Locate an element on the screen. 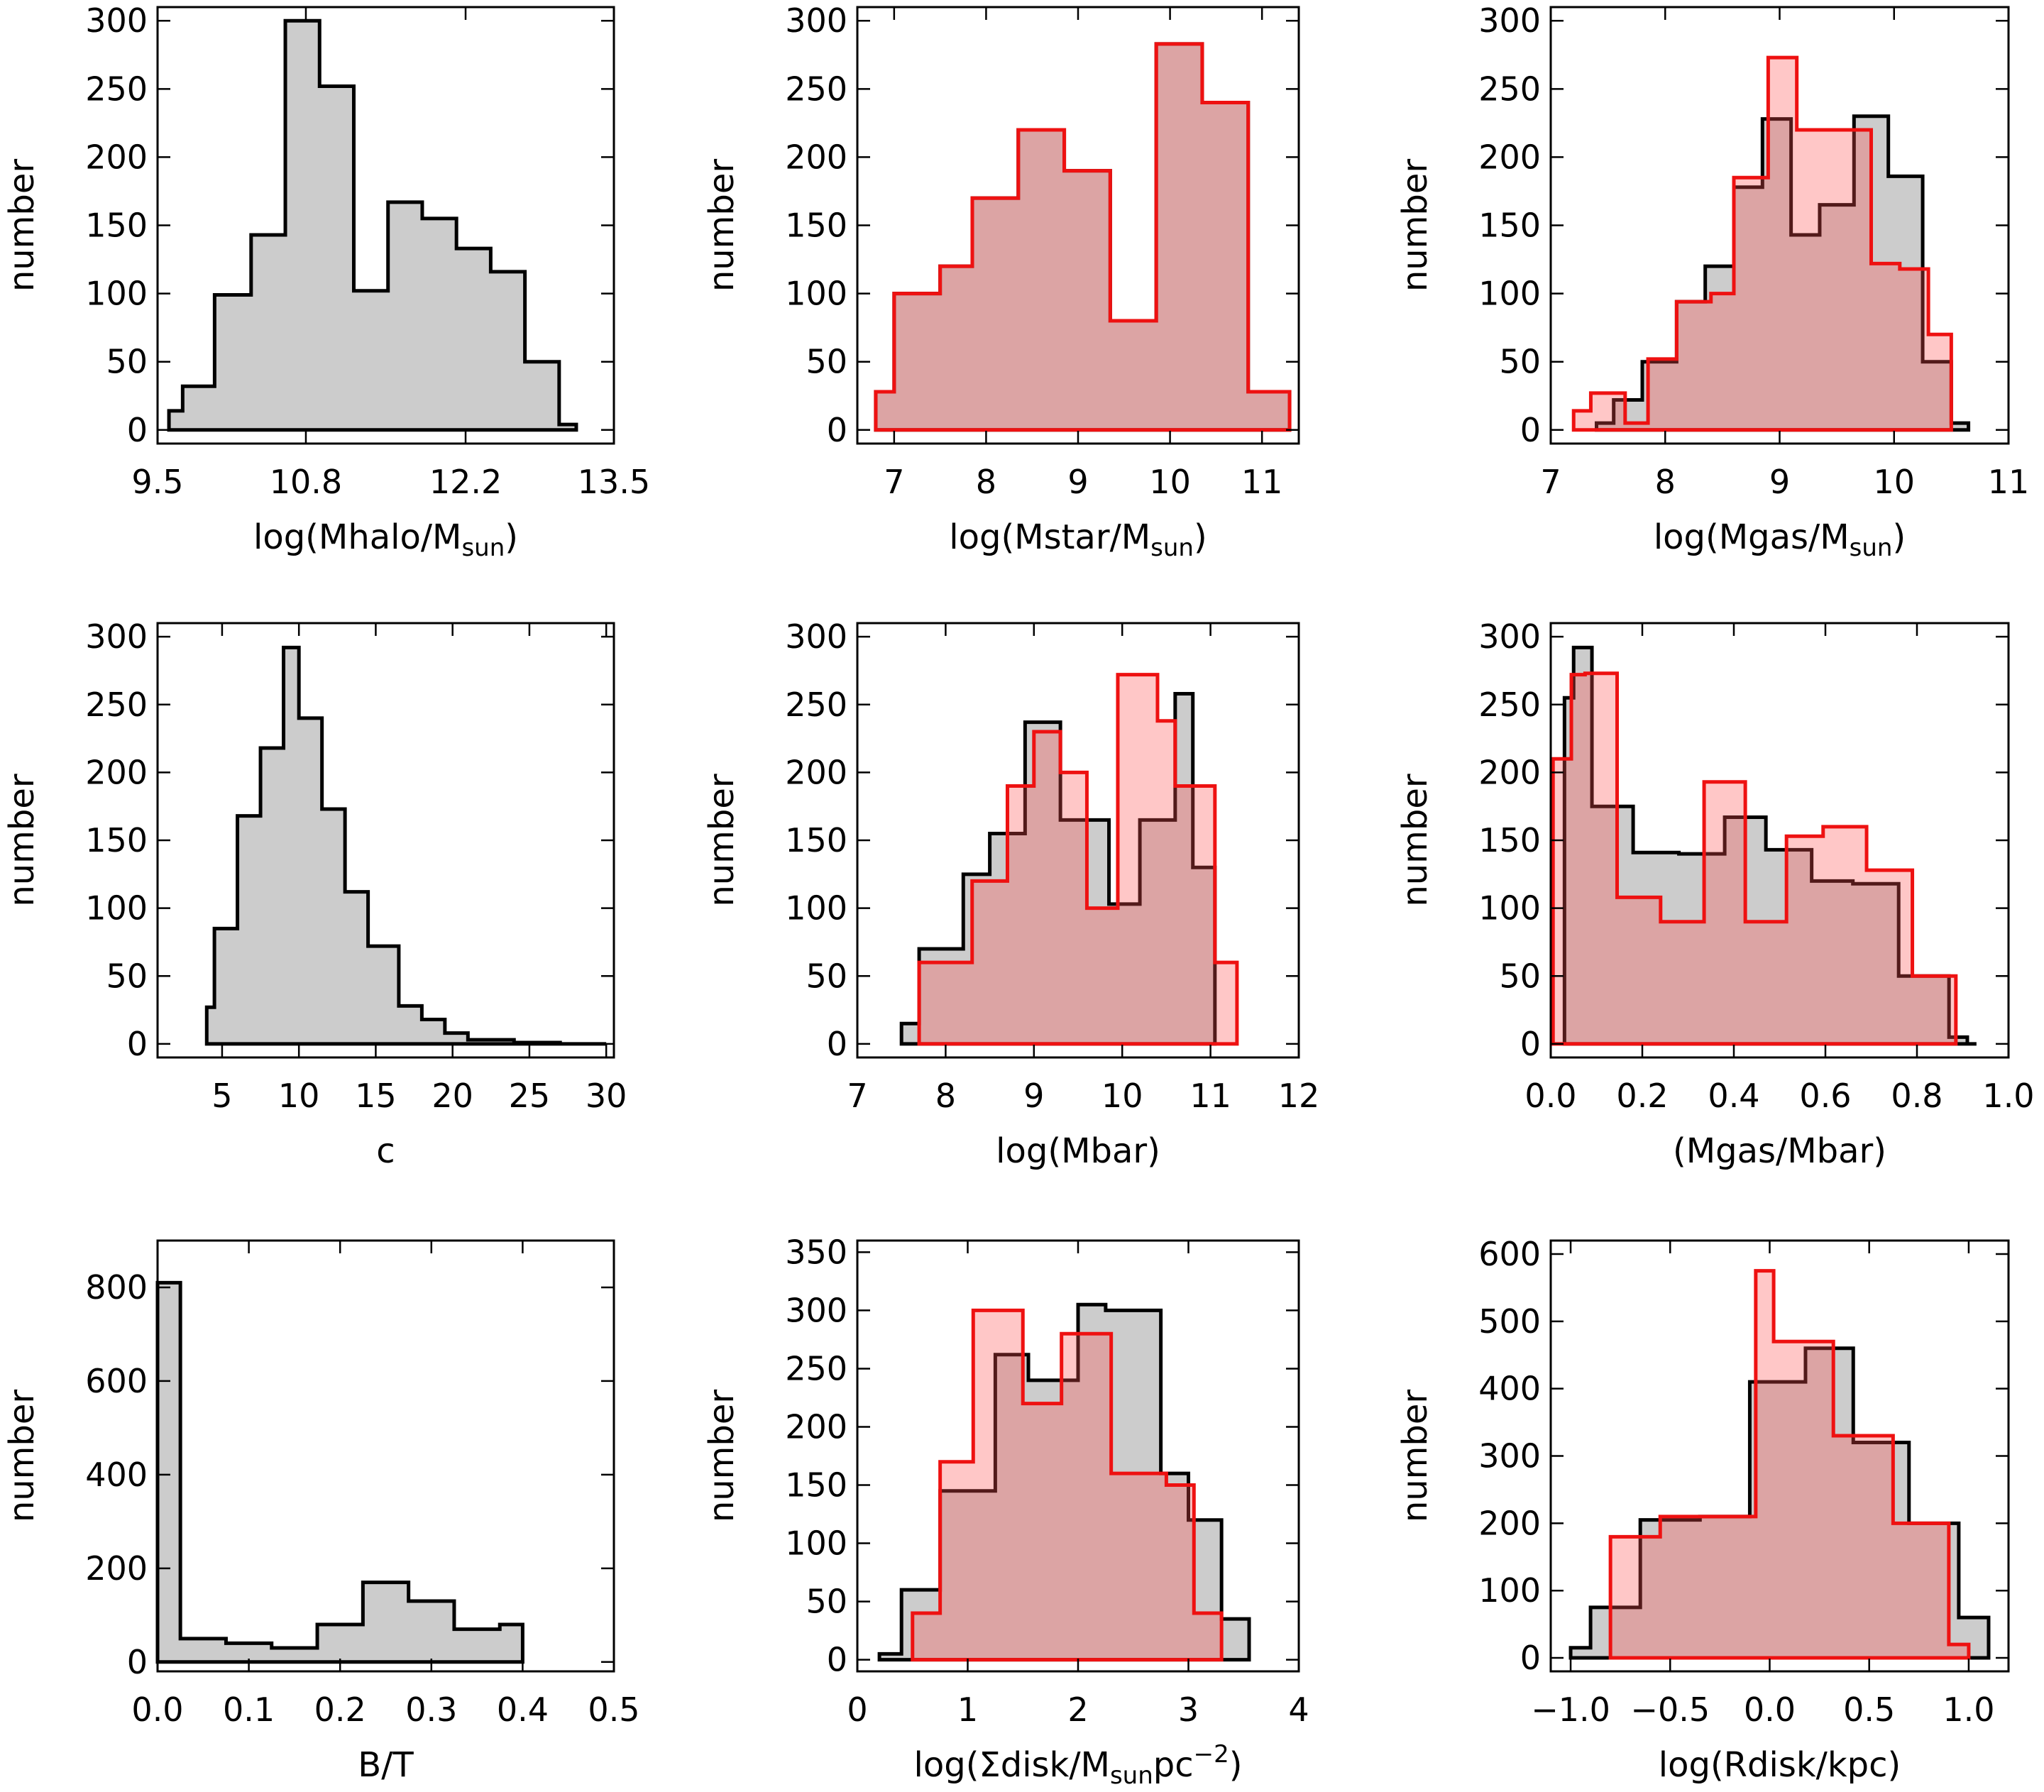 This screenshot has width=2044, height=1792. x-axis-title: log(Rdisk/kpc) is located at coordinates (1780, 1765).